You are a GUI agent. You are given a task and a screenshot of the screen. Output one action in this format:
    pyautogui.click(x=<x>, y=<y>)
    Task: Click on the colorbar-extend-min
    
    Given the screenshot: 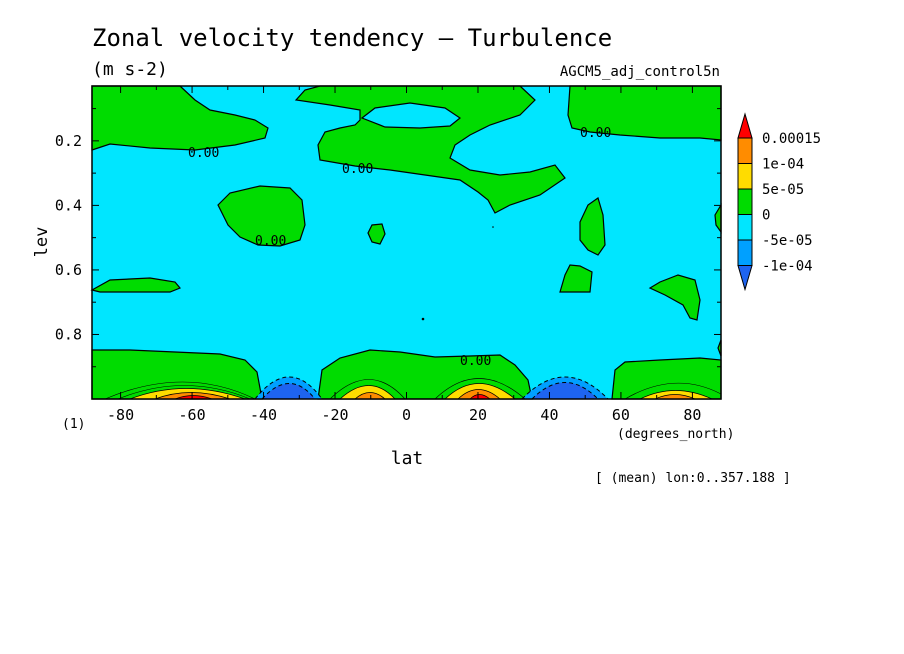 What is the action you would take?
    pyautogui.click(x=745, y=278)
    